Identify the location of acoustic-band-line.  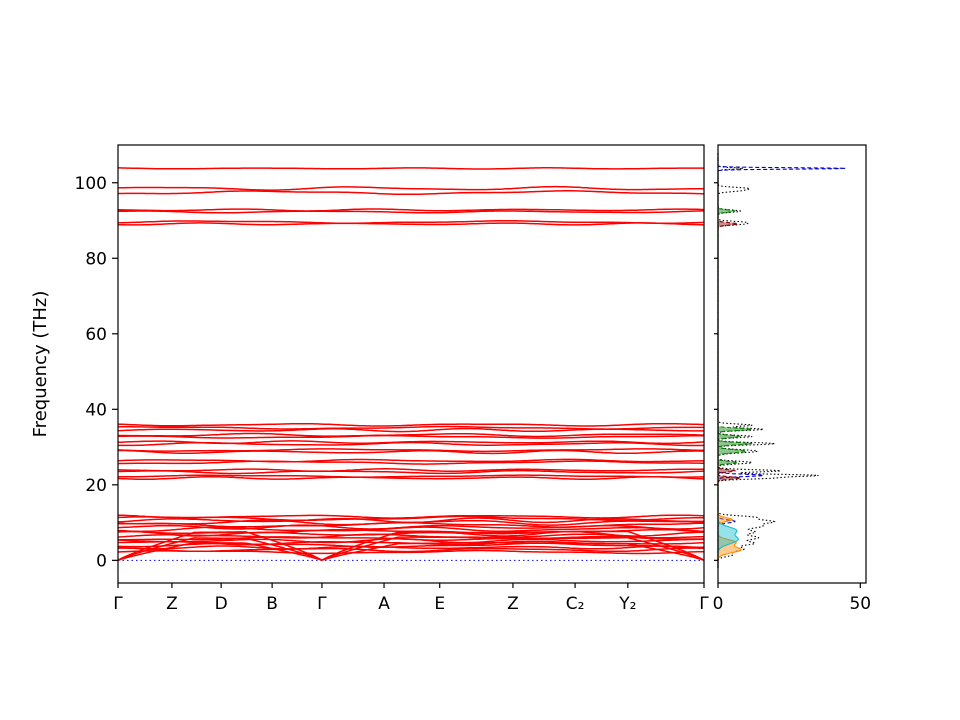
(411, 548).